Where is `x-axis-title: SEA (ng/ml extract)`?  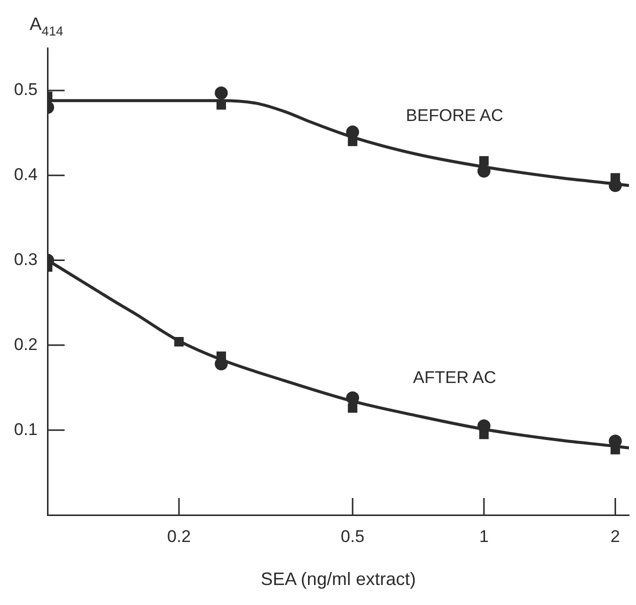 x-axis-title: SEA (ng/ml extract) is located at coordinates (338, 579).